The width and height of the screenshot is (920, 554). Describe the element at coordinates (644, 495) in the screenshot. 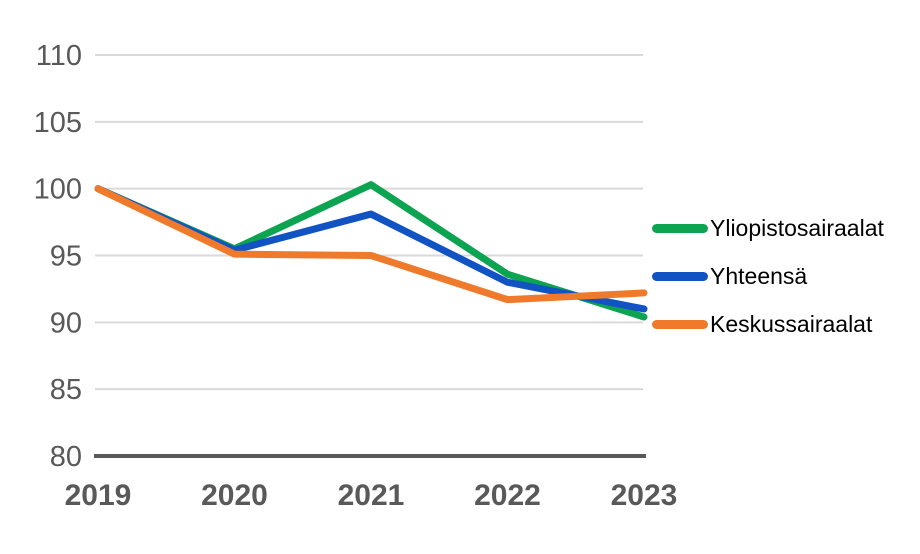

I see `svg-text: 2023` at that location.